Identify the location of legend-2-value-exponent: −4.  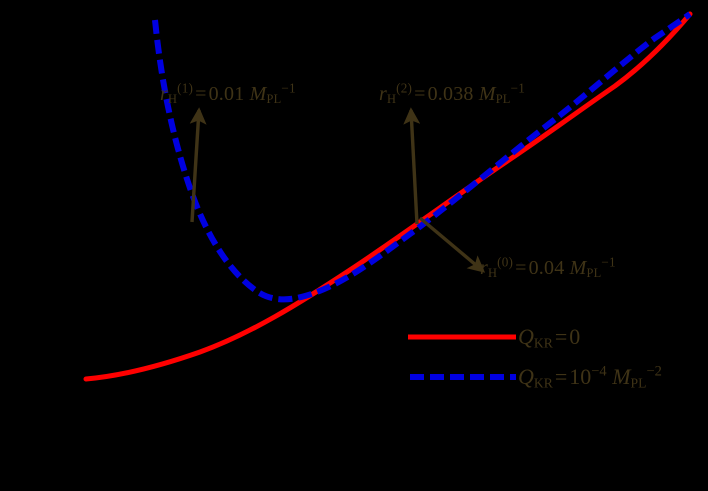
(599, 371).